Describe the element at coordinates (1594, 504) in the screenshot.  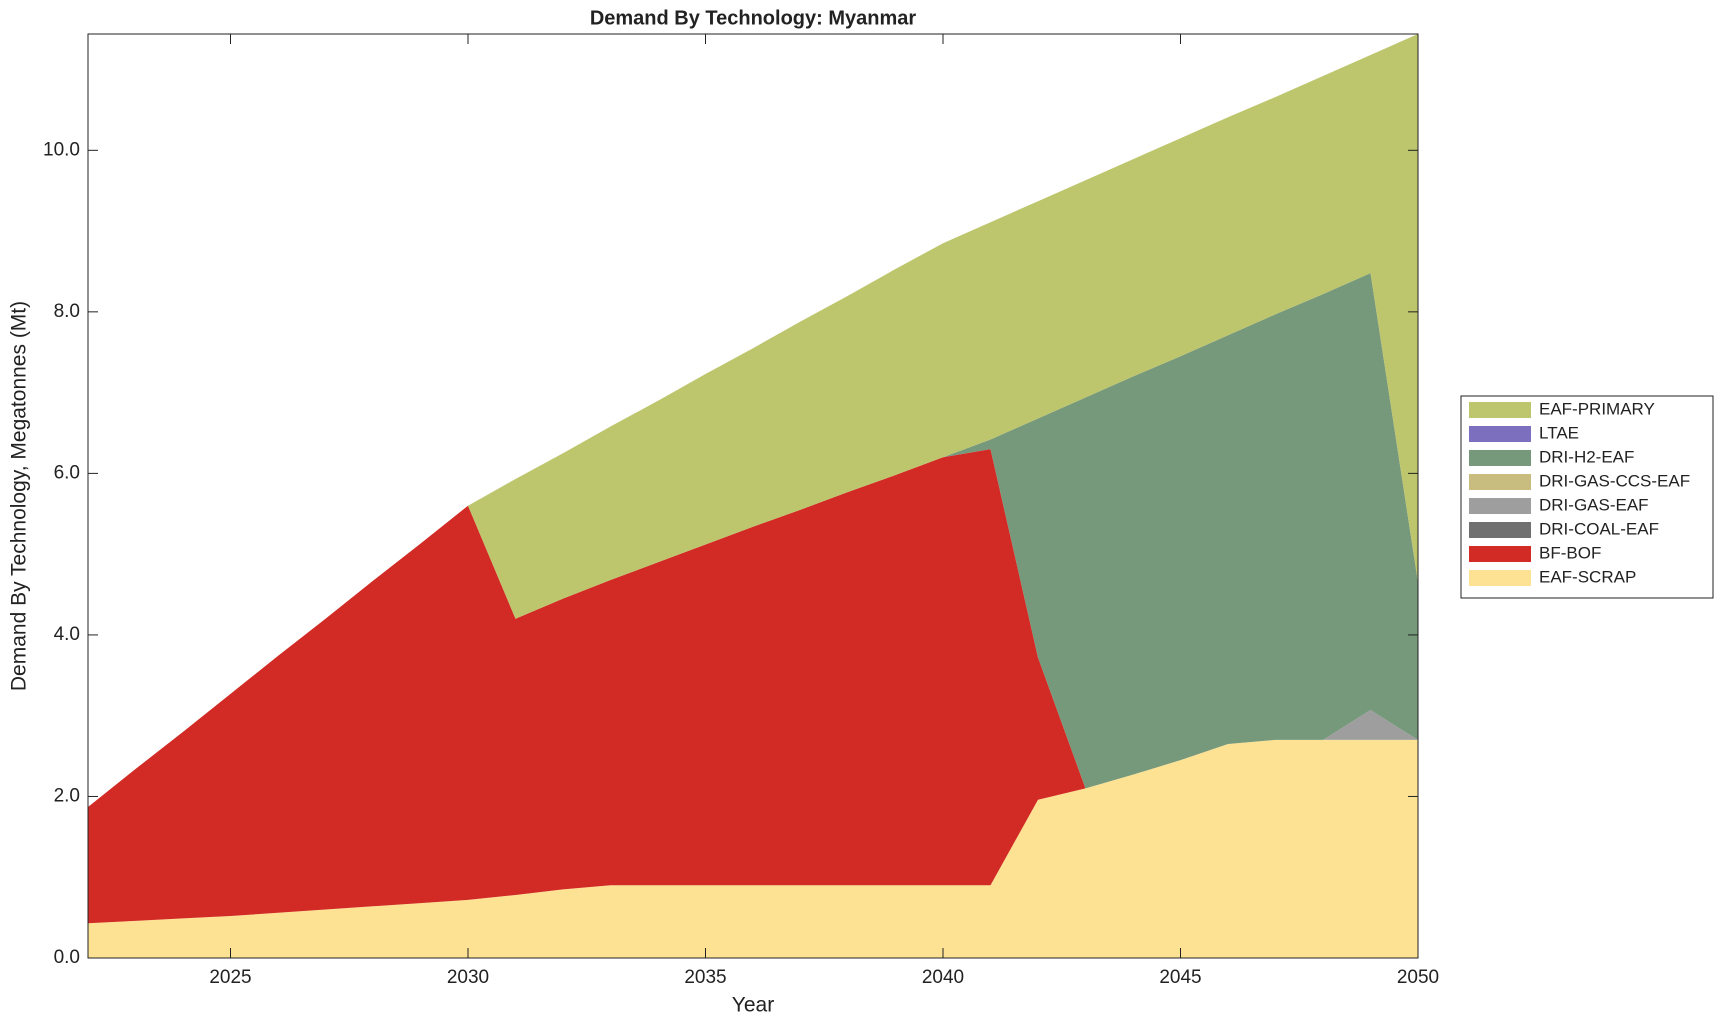
I see `legend-label: DRI-GAS-EAF` at that location.